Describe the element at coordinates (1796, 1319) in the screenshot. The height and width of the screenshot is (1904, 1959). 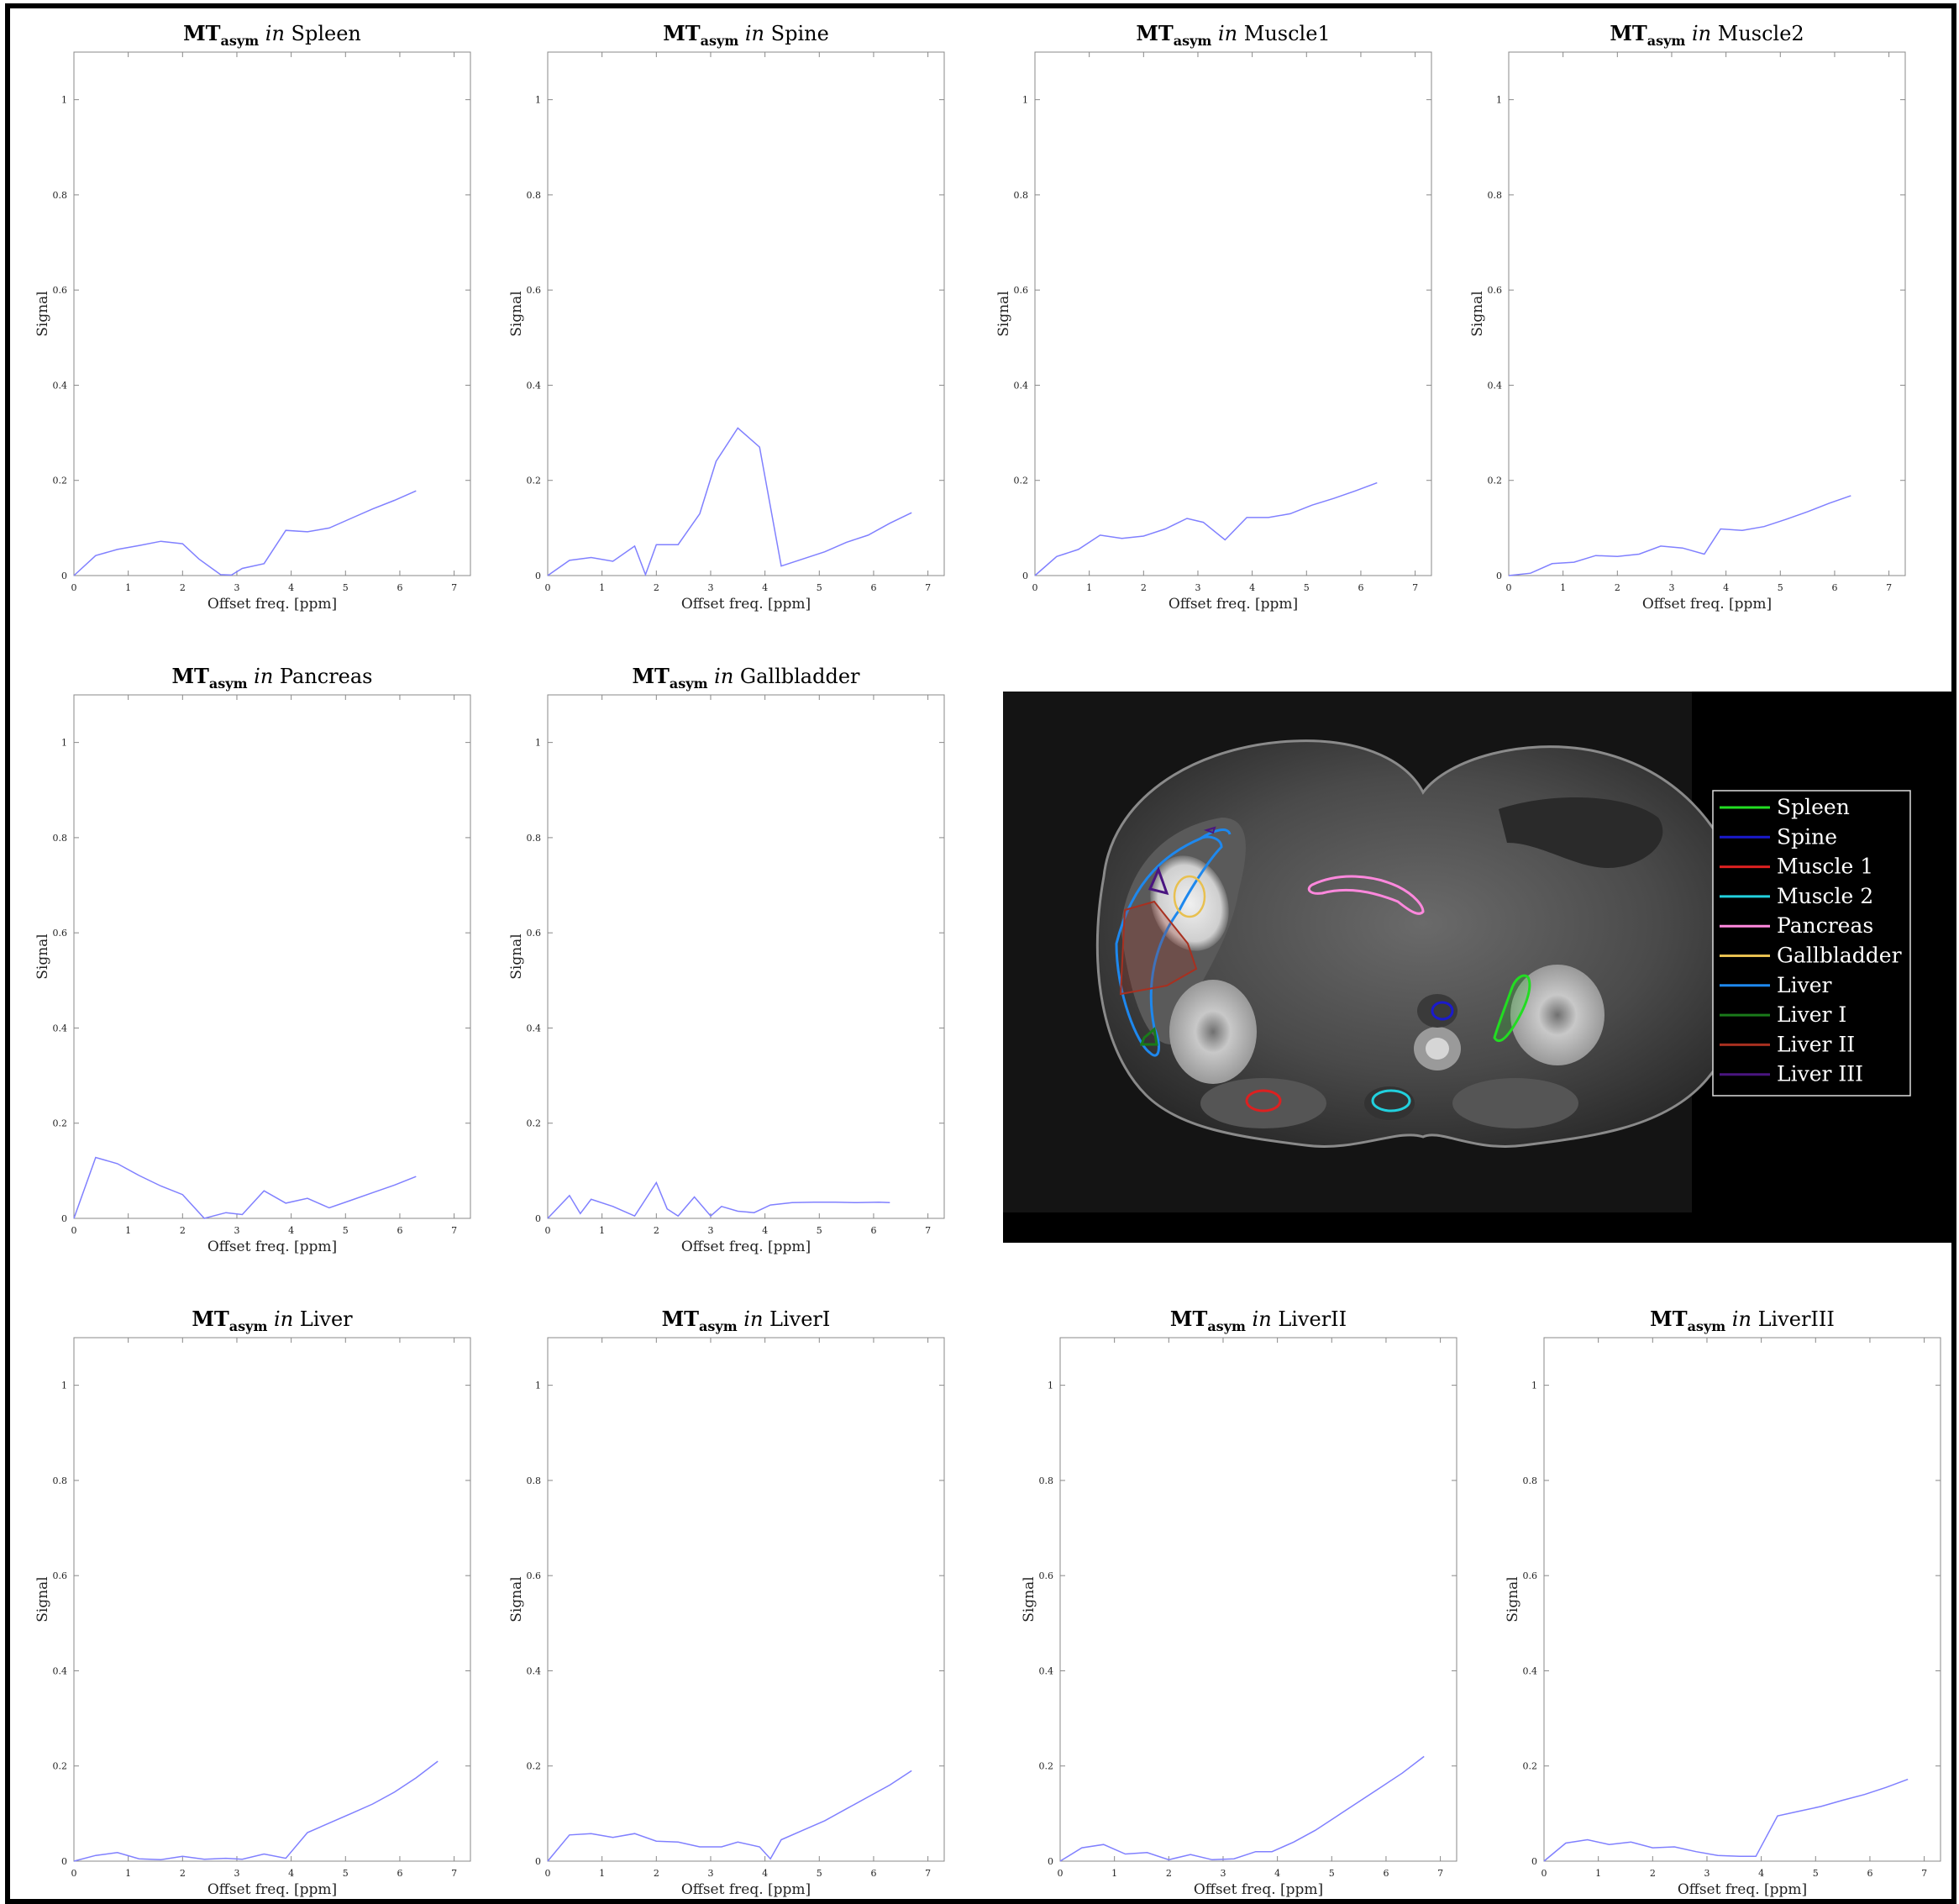
I see `title-region: LiverIII` at that location.